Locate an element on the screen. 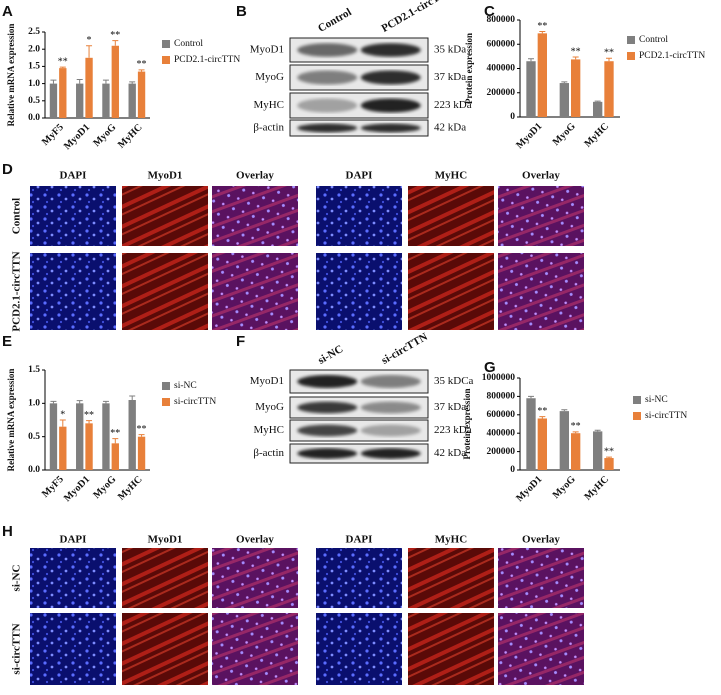 The width and height of the screenshot is (721, 695). blot-column-label: PCD2.1-circTTN is located at coordinates (417, 17).